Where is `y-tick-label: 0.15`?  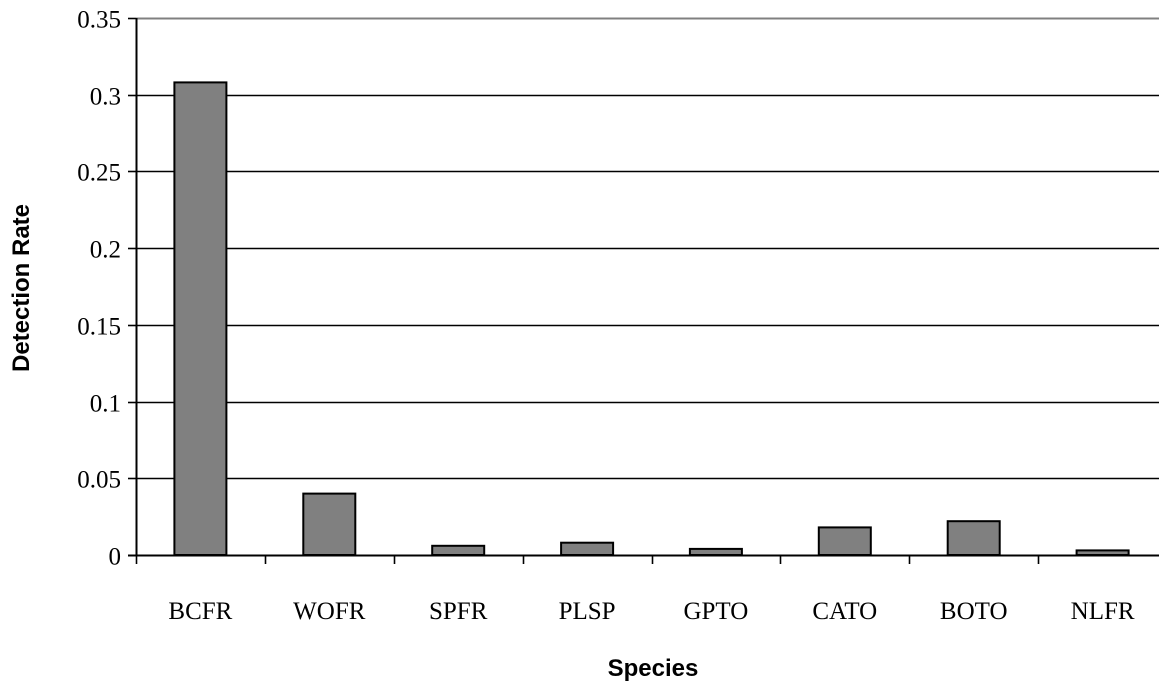 y-tick-label: 0.15 is located at coordinates (99, 327).